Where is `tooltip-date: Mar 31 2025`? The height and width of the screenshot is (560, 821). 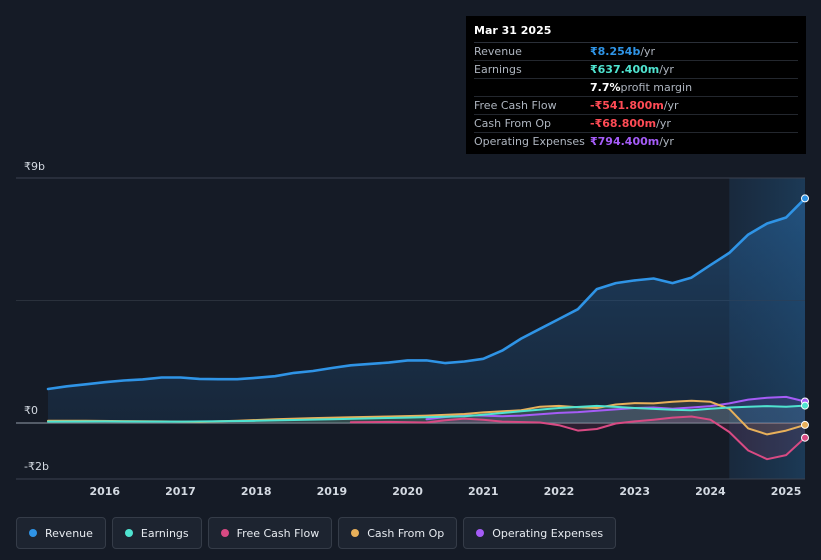
tooltip-date: Mar 31 2025 is located at coordinates (636, 33).